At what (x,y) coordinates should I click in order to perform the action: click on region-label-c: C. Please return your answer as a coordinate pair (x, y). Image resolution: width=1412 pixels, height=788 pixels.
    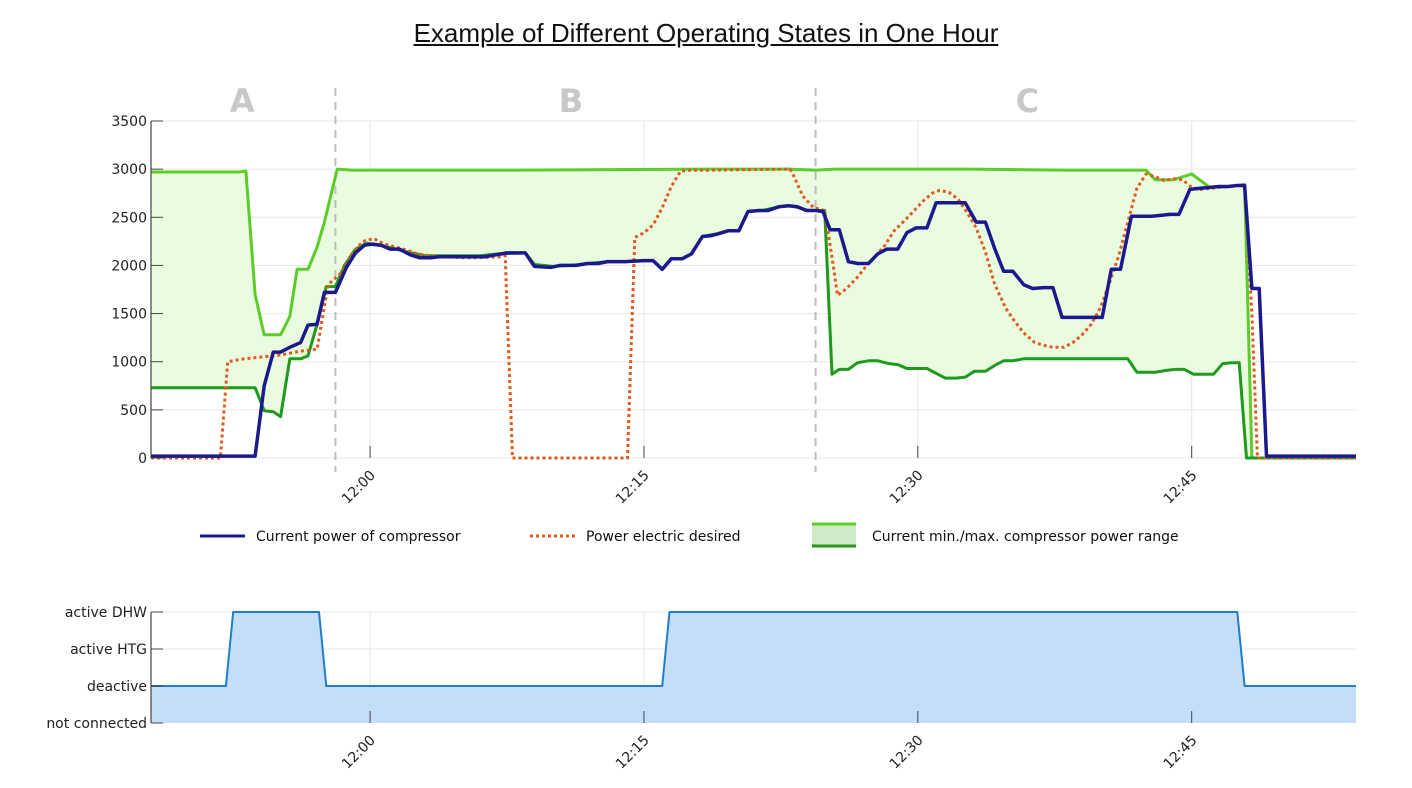
    Looking at the image, I should click on (1027, 101).